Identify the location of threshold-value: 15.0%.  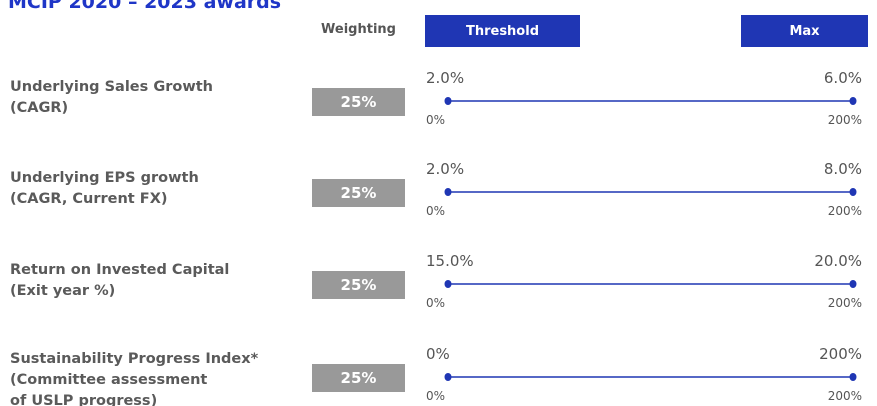
(450, 261).